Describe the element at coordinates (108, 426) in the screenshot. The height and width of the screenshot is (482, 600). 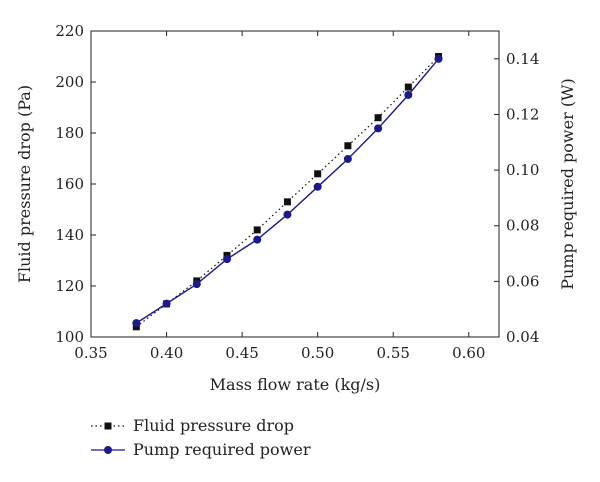
I see `legend-marker-square` at that location.